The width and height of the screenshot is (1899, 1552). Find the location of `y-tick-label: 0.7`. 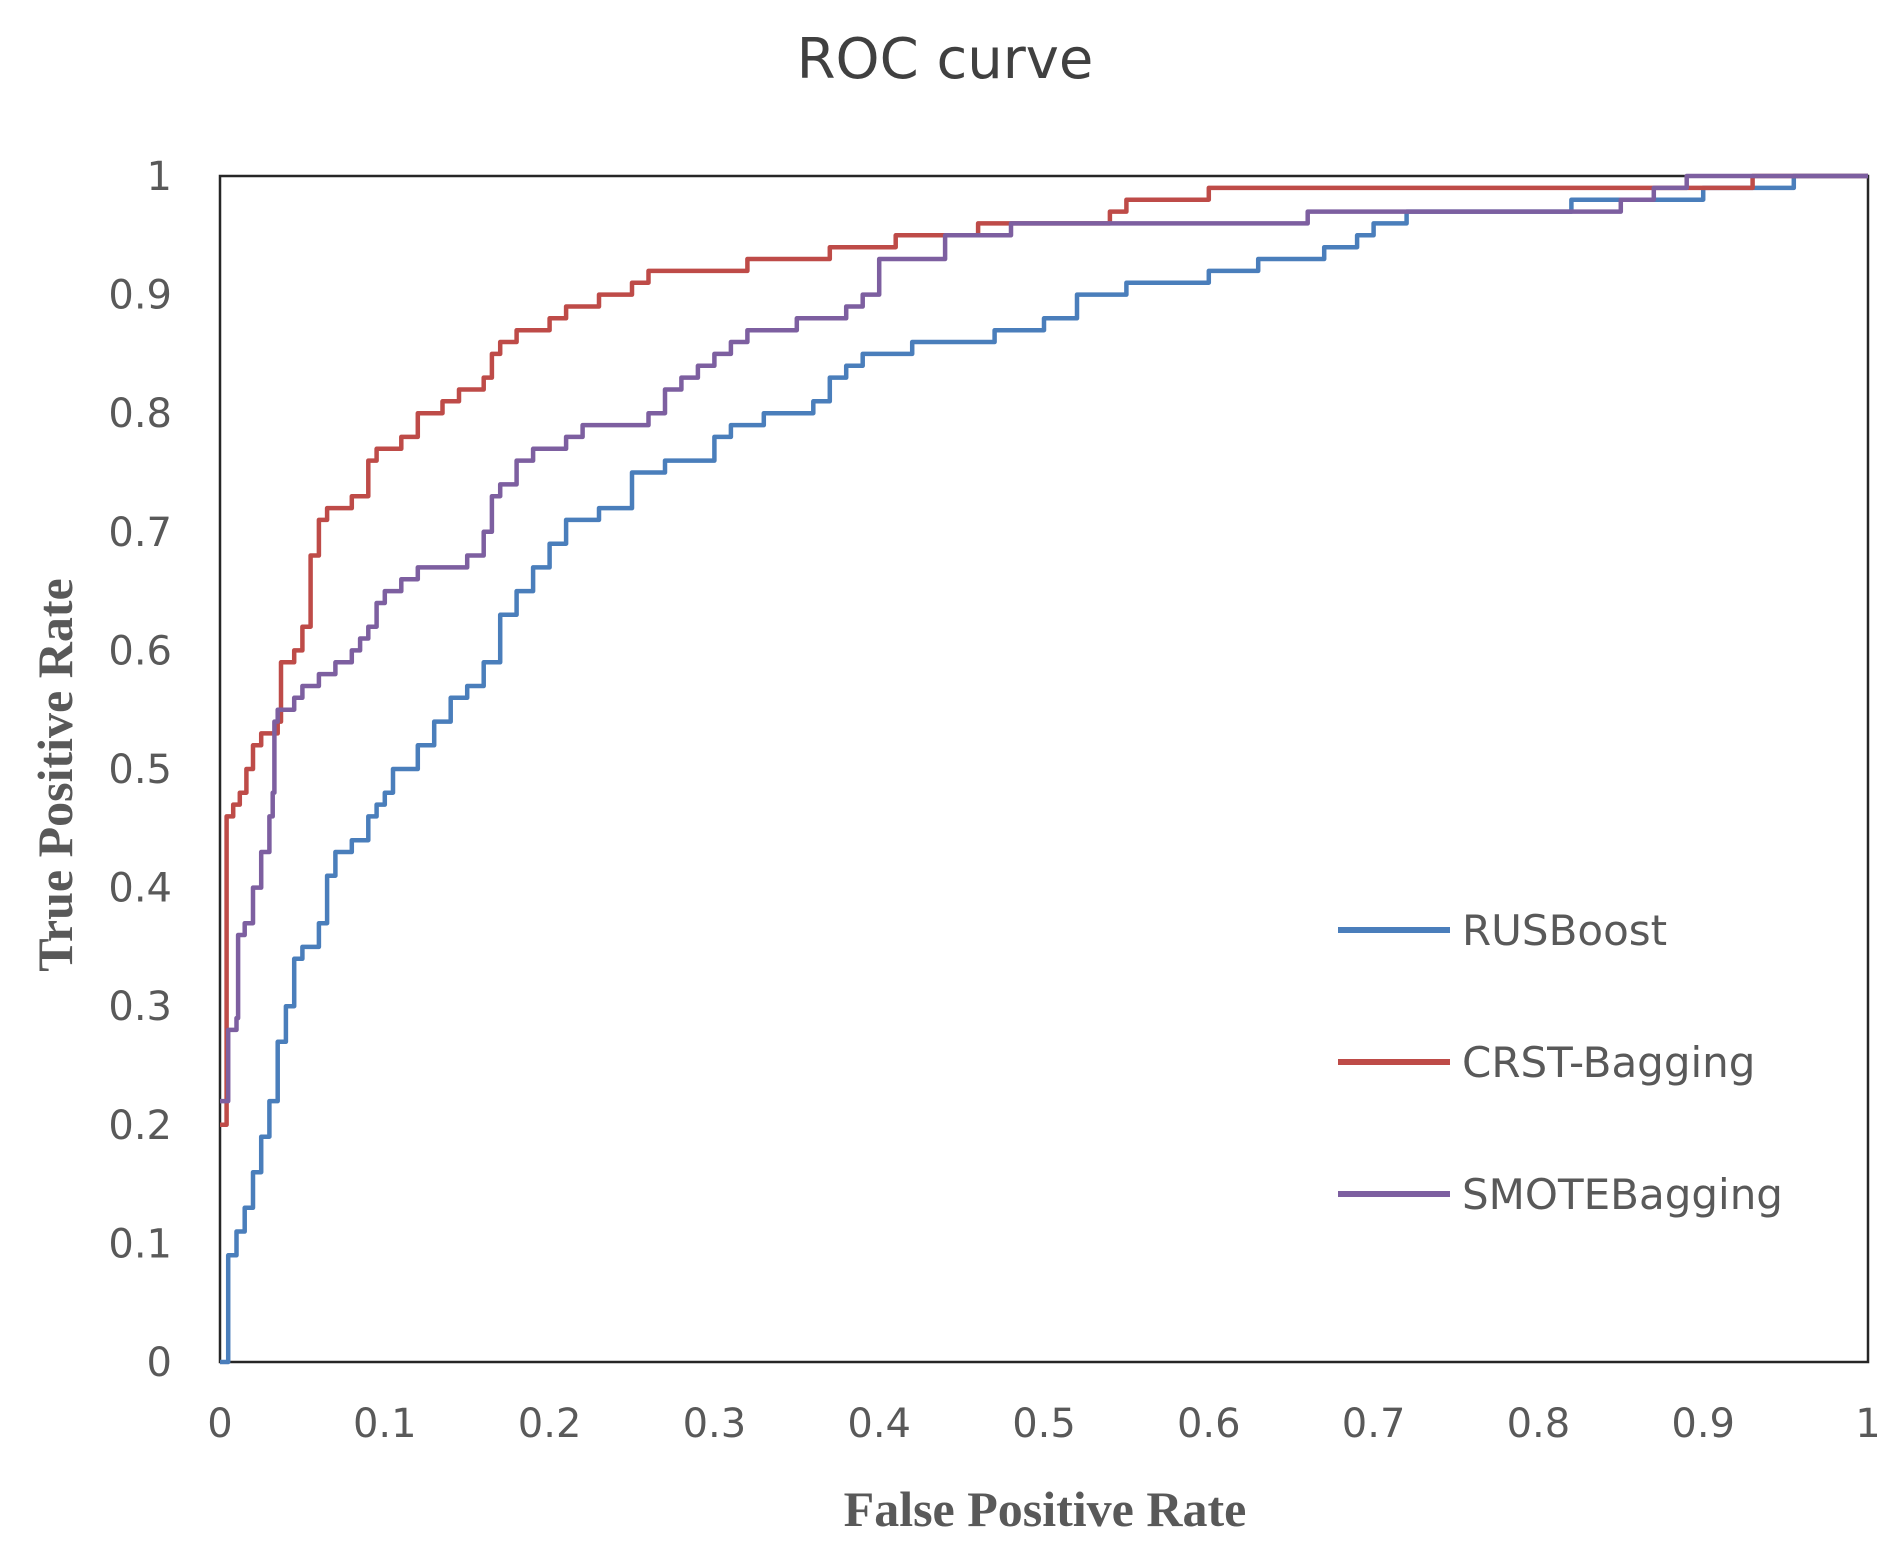

y-tick-label: 0.7 is located at coordinates (140, 533).